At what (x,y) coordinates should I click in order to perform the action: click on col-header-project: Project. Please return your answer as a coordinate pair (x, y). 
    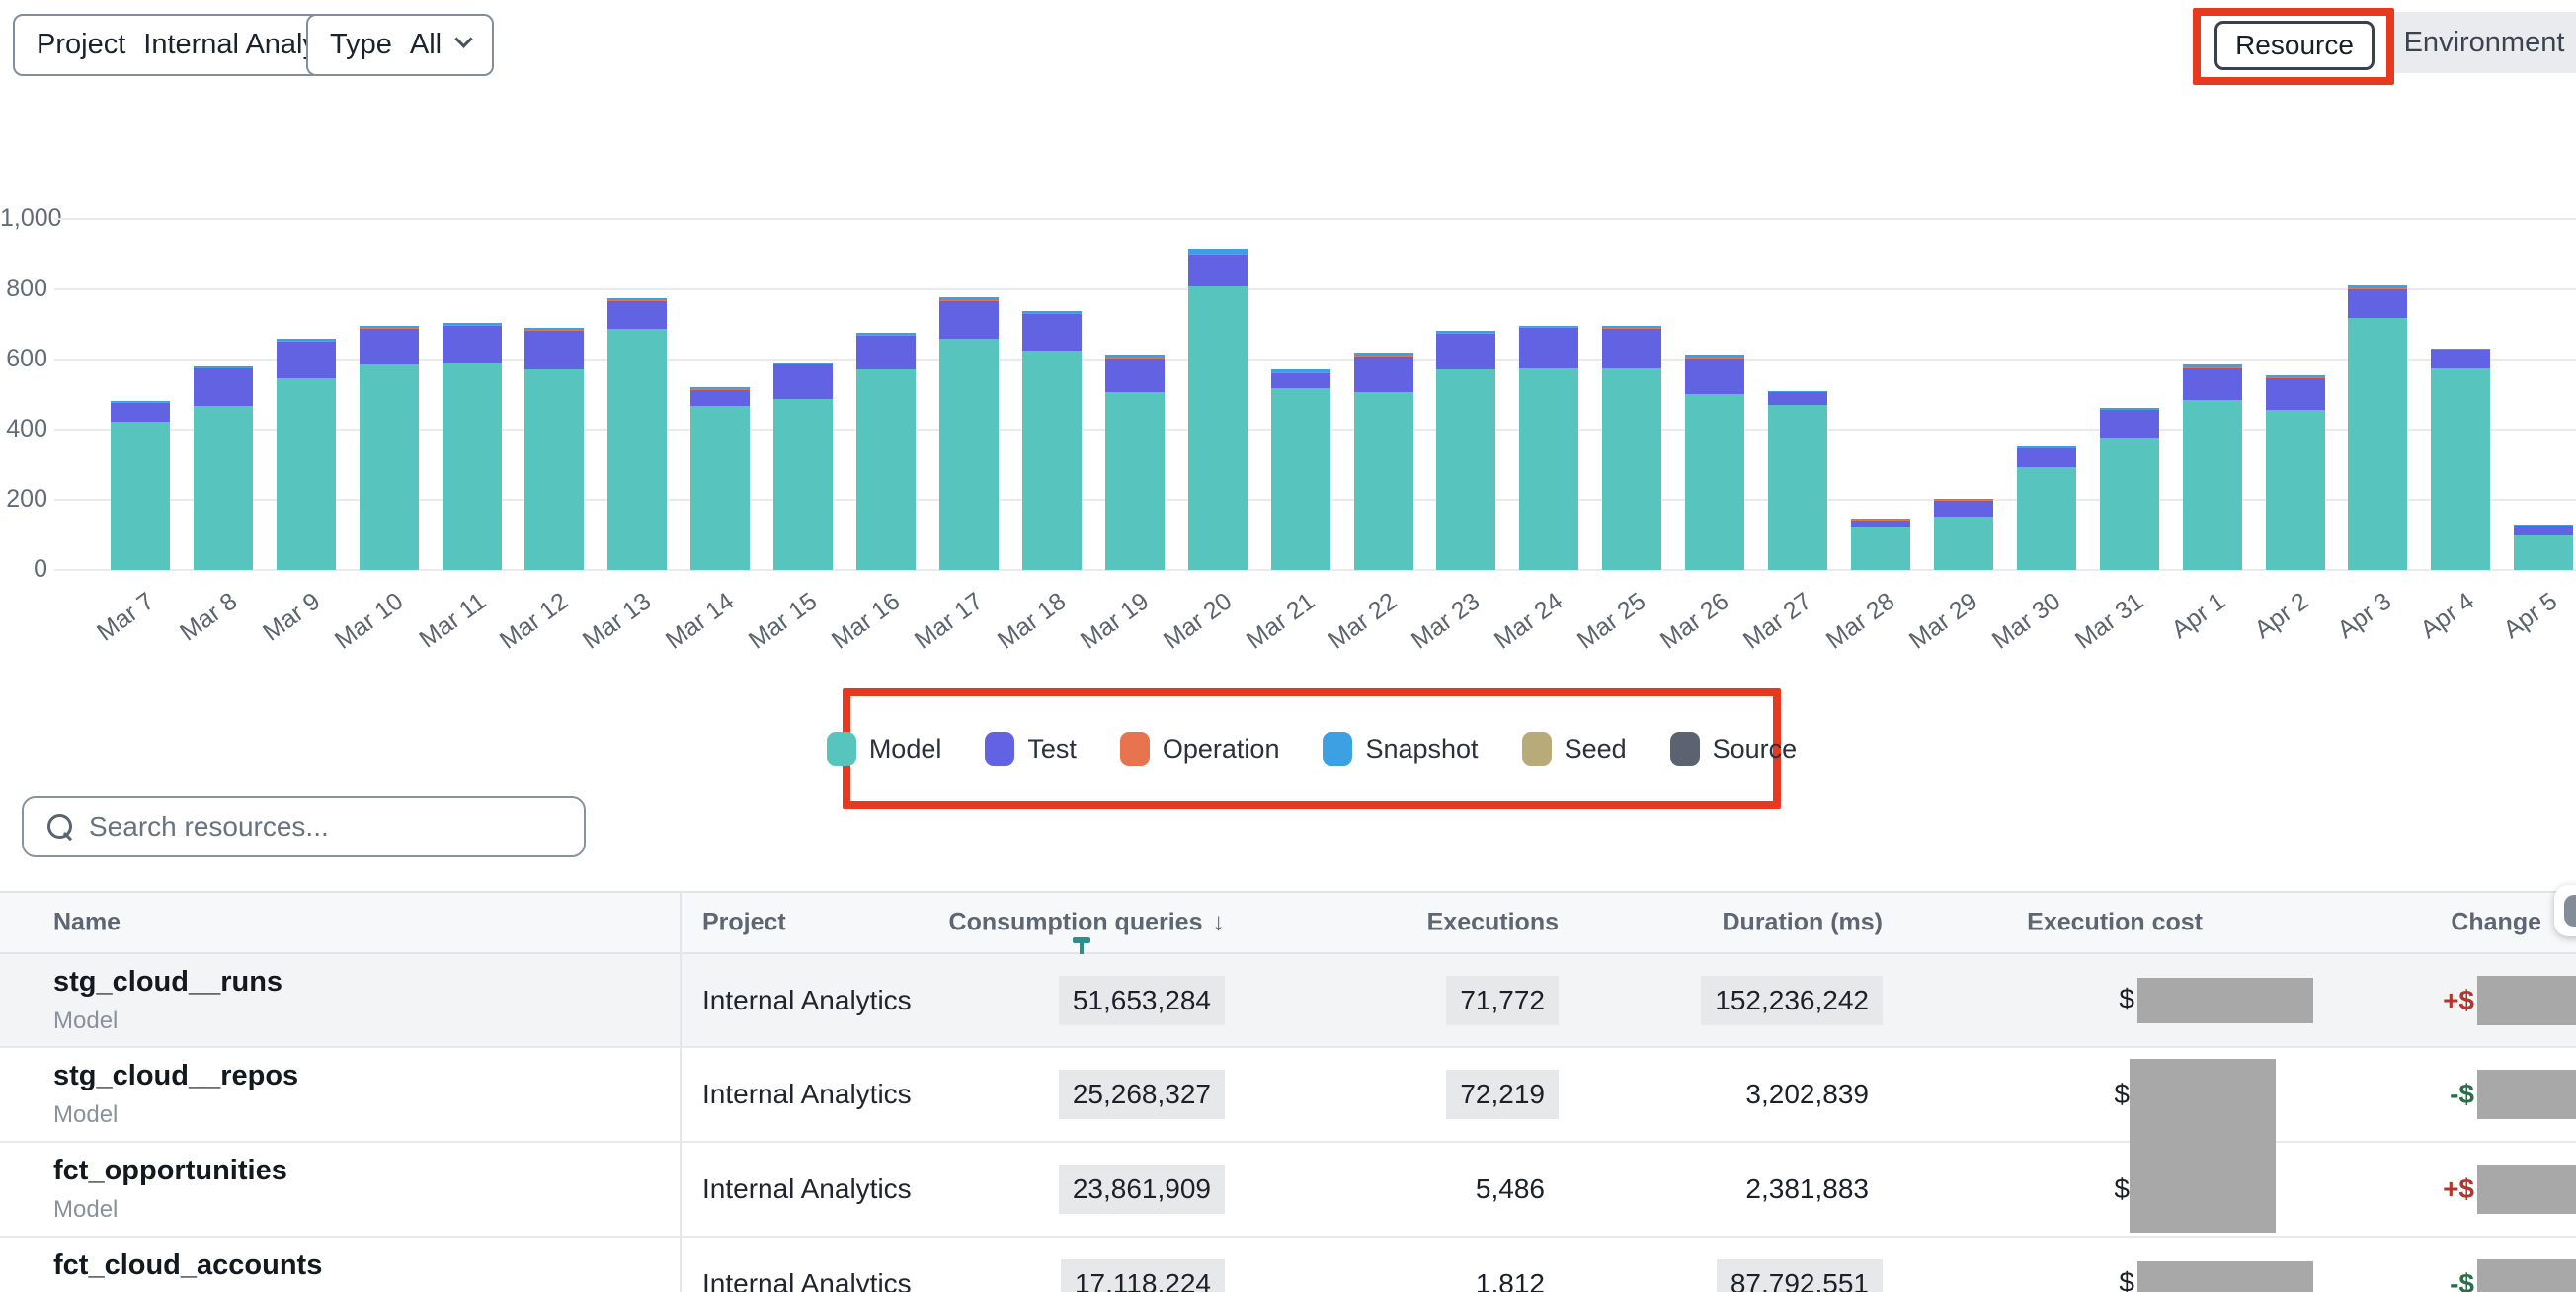
    Looking at the image, I should click on (744, 922).